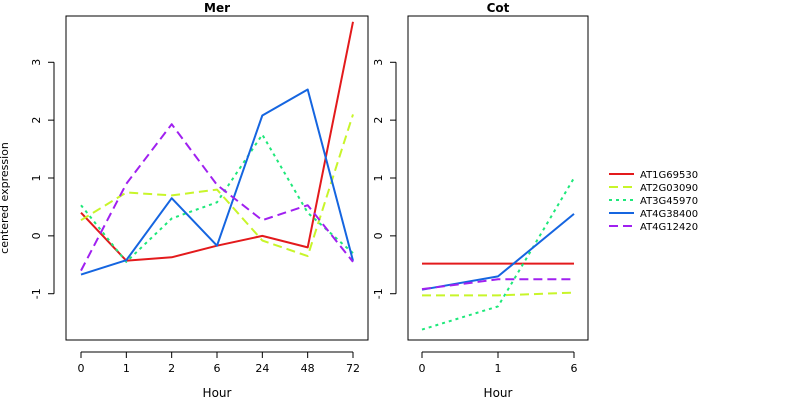 The image size is (800, 400). I want to click on x-tick-label: 2, so click(171, 368).